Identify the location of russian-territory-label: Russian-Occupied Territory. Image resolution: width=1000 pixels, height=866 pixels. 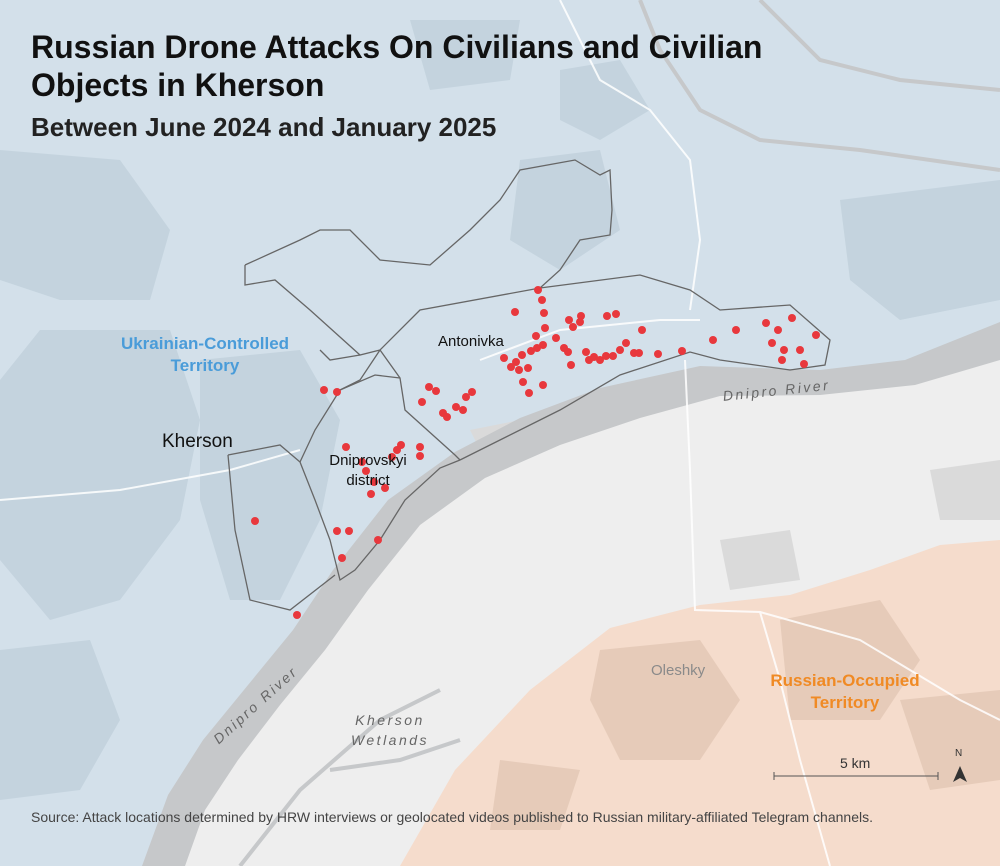
(845, 691).